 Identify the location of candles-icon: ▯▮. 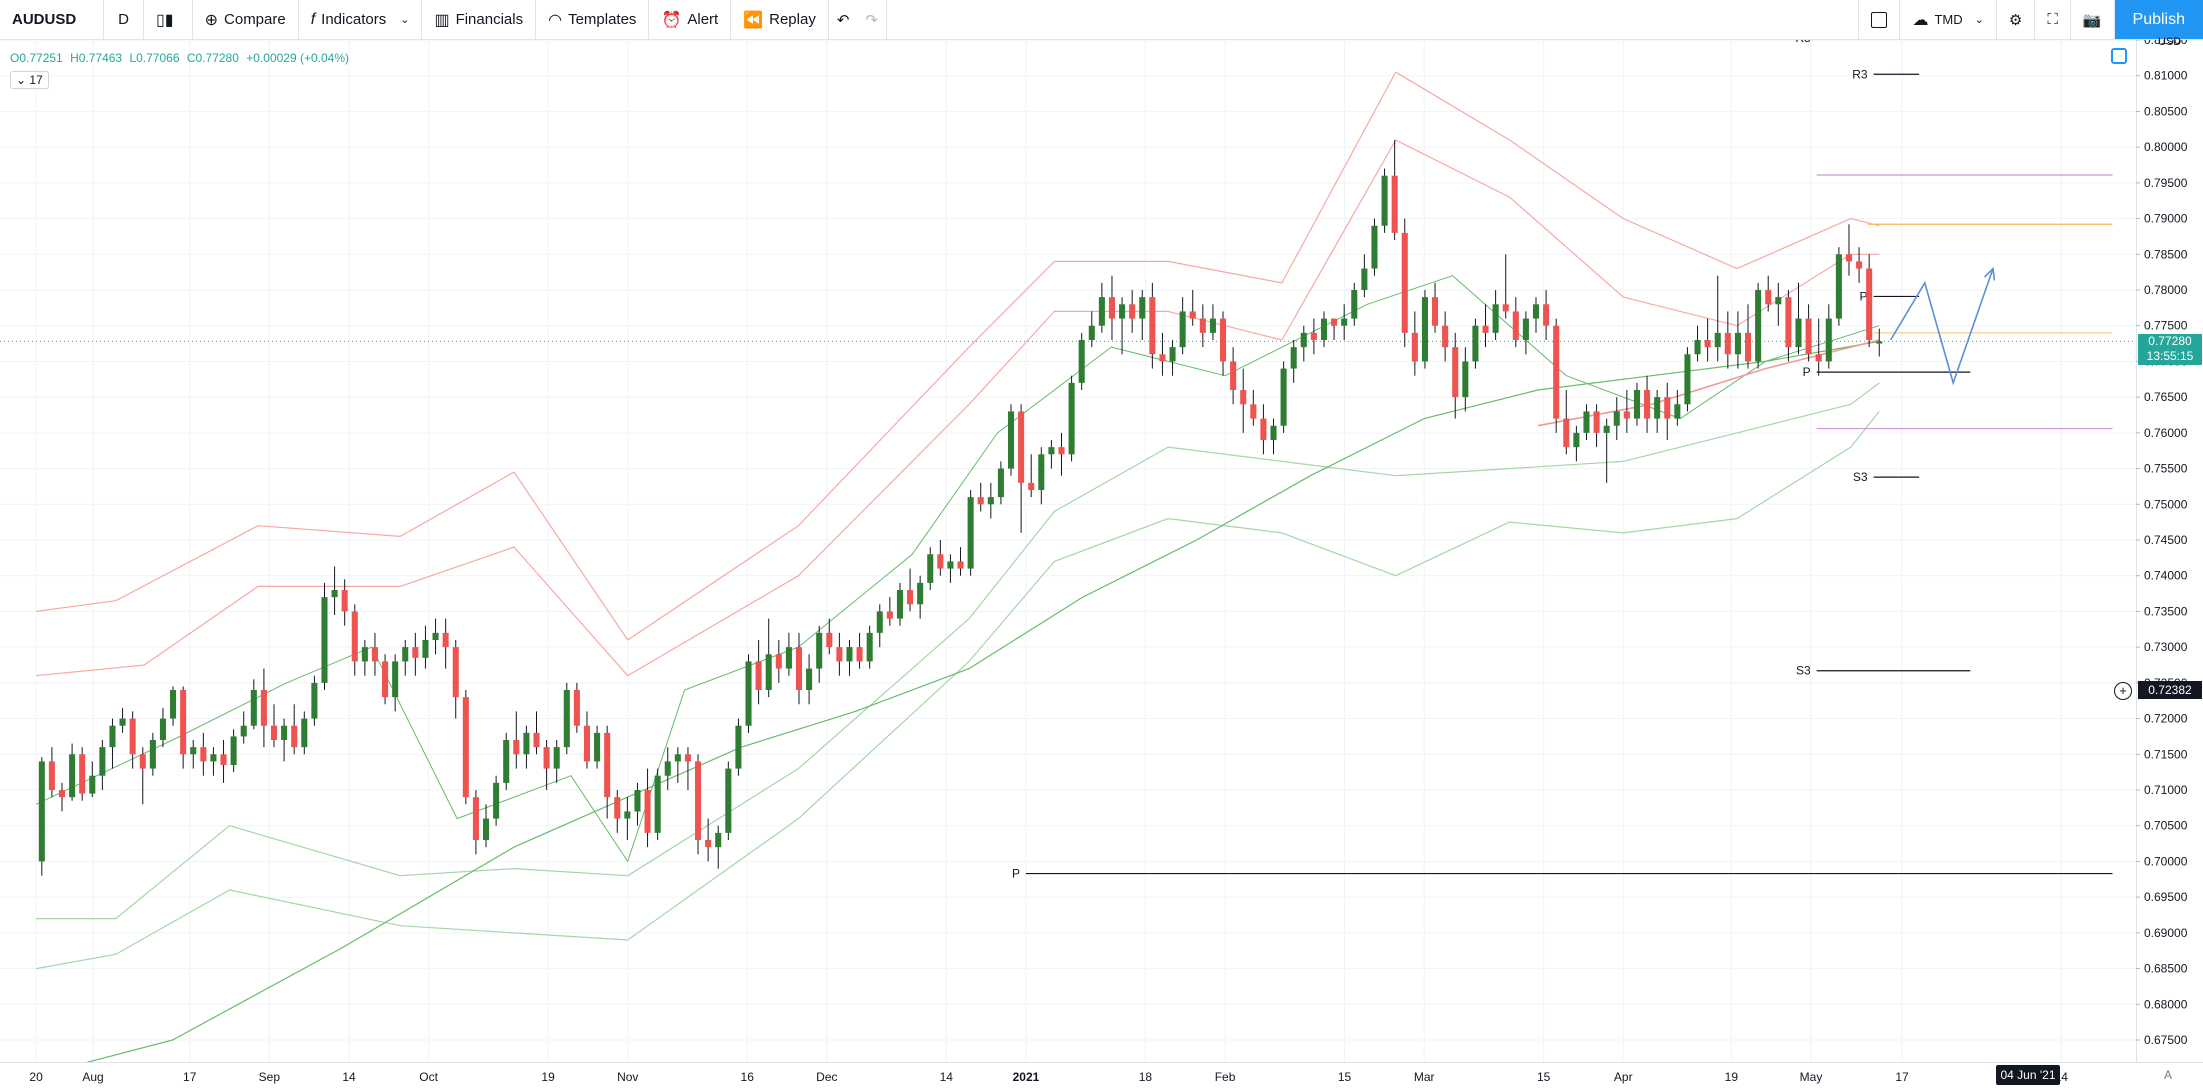
(165, 20).